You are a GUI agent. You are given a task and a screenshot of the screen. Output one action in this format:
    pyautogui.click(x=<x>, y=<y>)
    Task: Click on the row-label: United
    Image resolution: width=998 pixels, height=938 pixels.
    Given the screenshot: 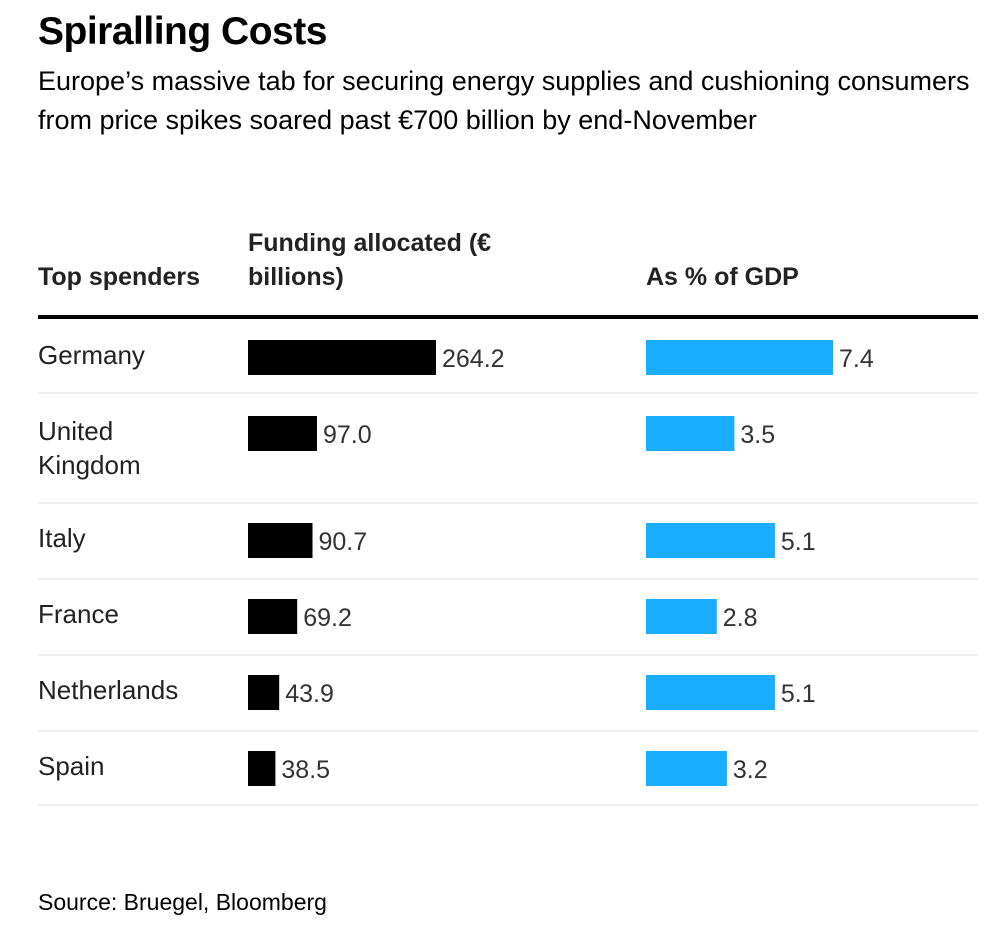 What is the action you would take?
    pyautogui.click(x=75, y=431)
    